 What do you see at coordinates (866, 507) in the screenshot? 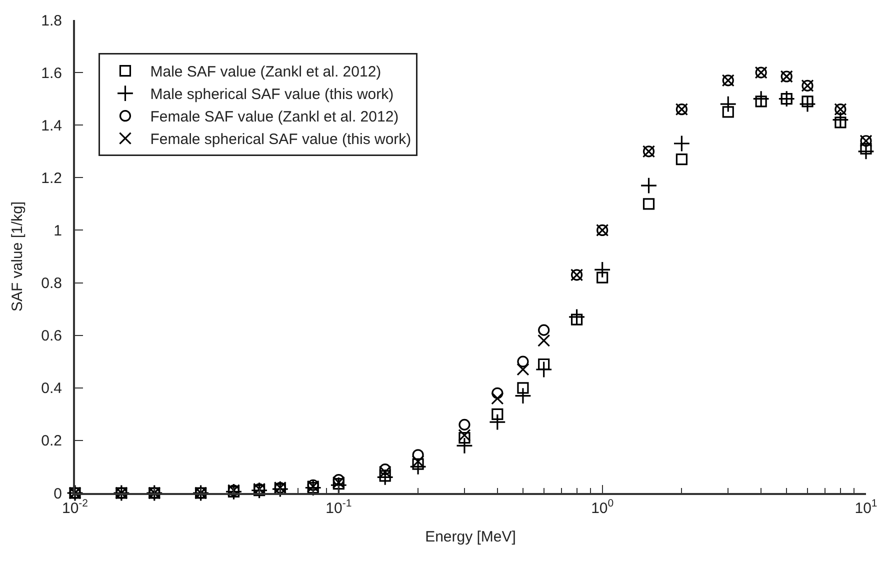
I see `x-tick-label: 10$^{1}$` at bounding box center [866, 507].